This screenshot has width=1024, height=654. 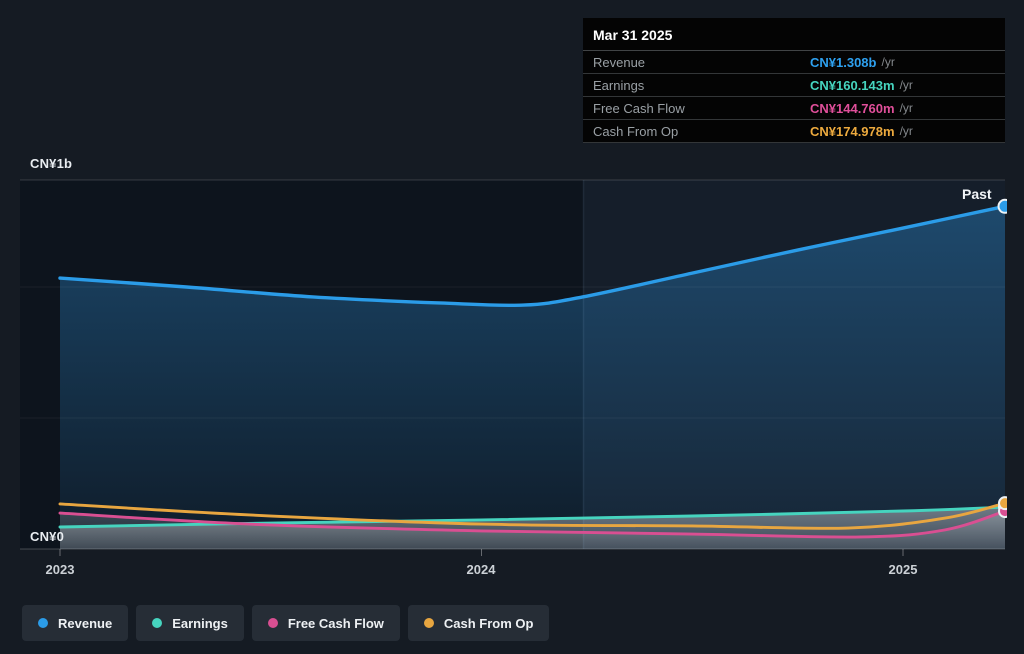 I want to click on legend-label: Revenue, so click(x=85, y=623).